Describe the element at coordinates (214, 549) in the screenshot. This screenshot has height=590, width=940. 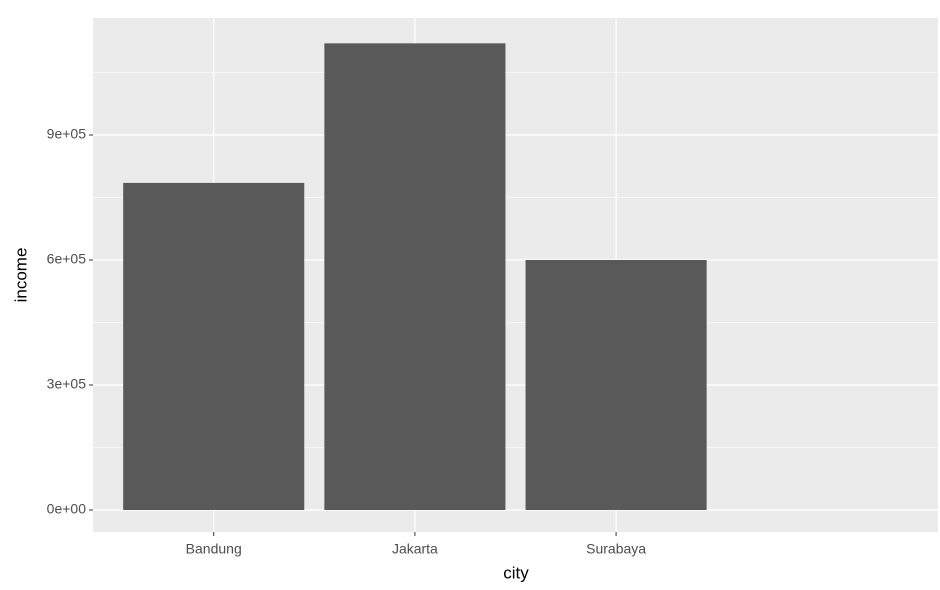
I see `x-tick-label: Bandung` at that location.